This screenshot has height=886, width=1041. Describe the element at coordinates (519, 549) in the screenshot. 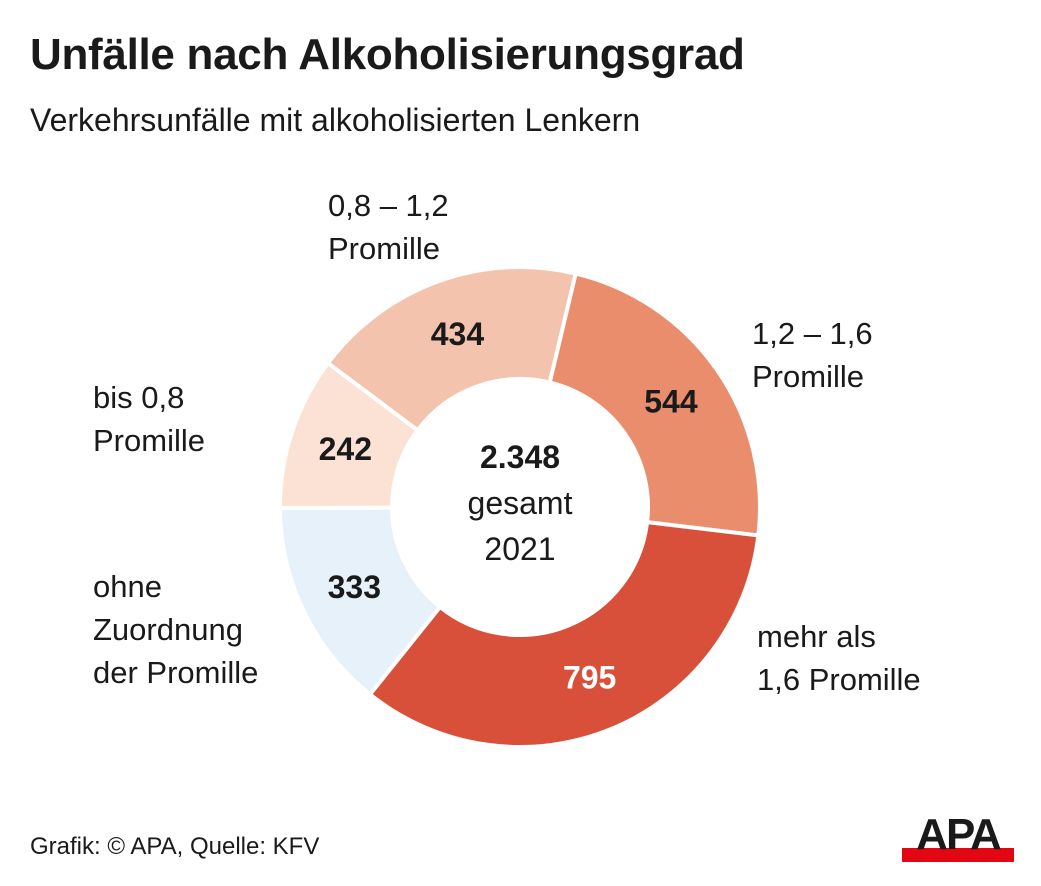

I see `center-label-line-2: 2021` at that location.